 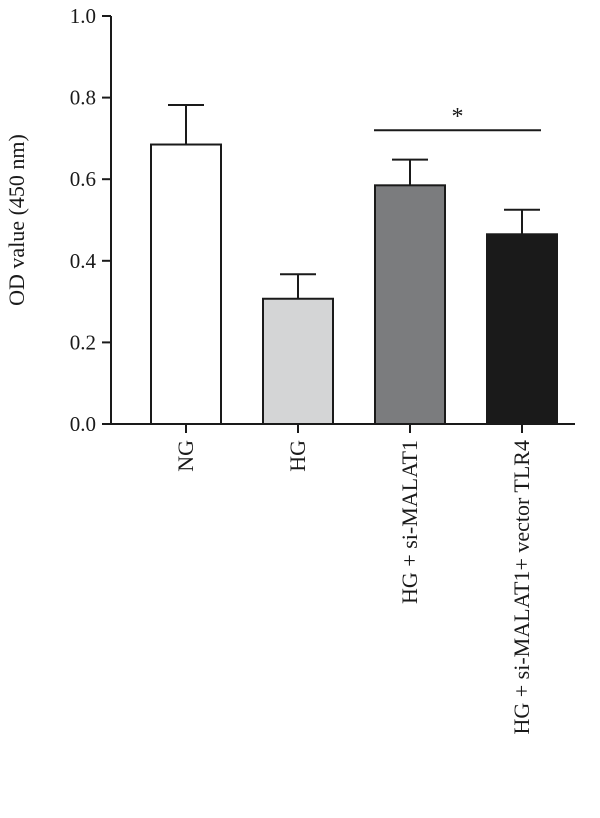 I want to click on y-tick-label: 0.0, so click(x=83, y=424).